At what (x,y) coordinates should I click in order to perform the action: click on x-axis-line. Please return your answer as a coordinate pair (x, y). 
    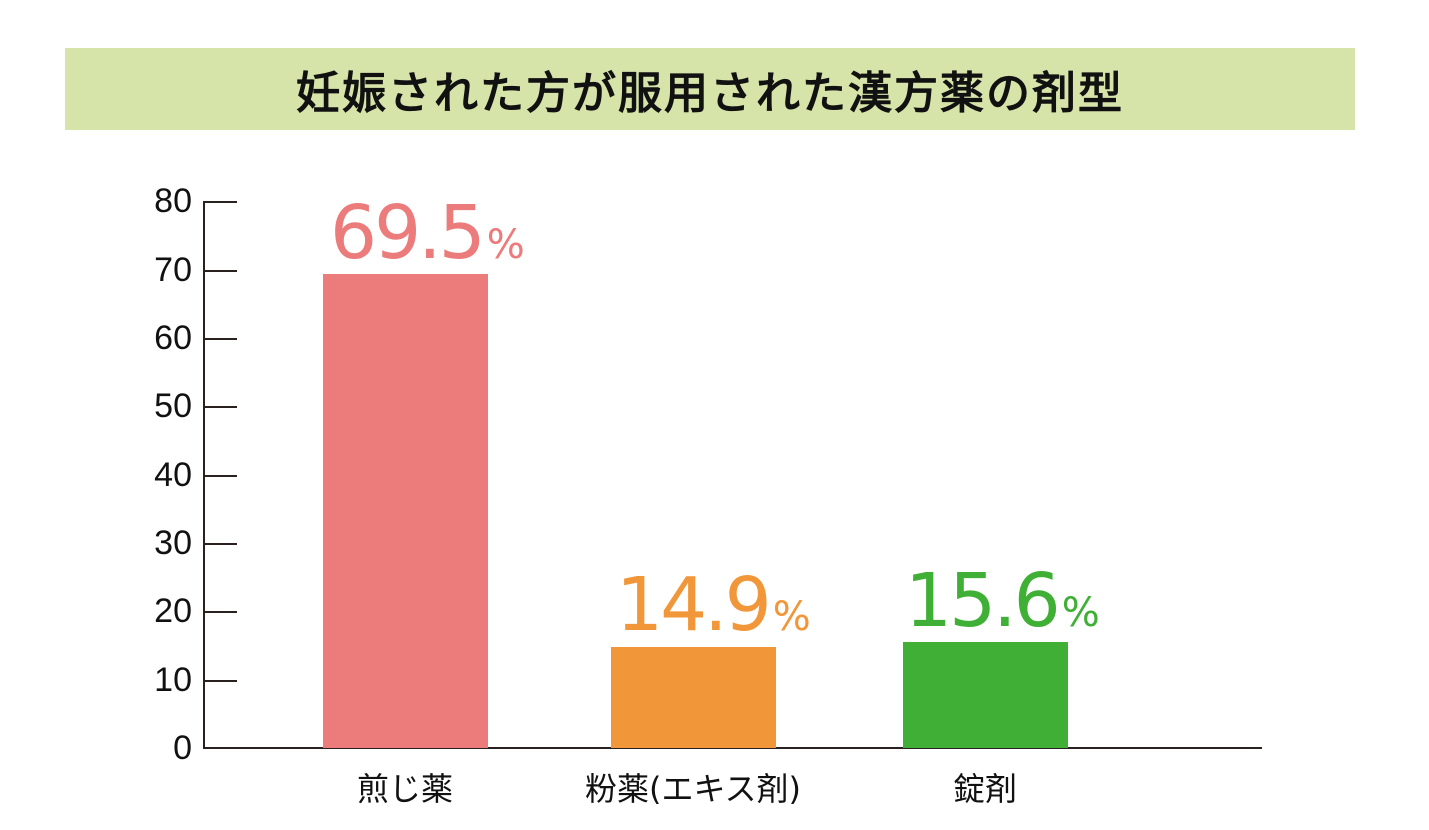
    Looking at the image, I should click on (732, 748).